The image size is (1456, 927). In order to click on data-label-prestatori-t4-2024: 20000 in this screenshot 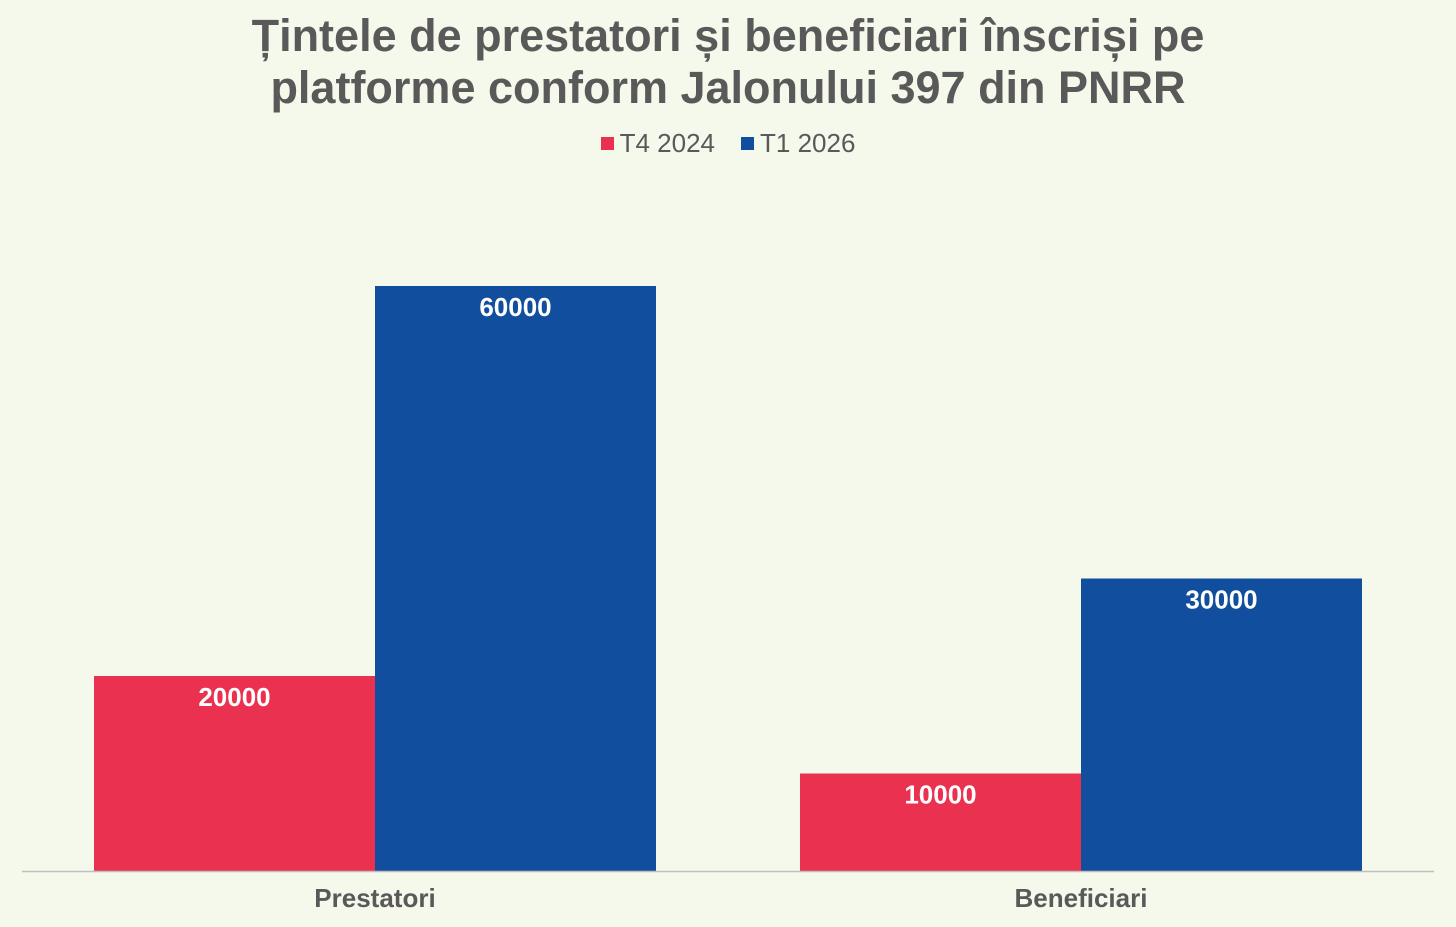, I will do `click(234, 697)`.